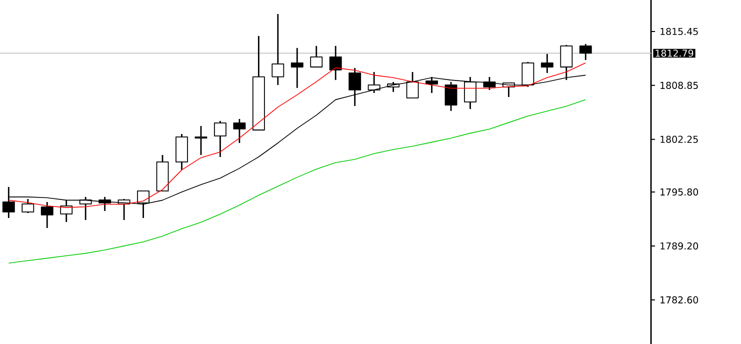  What do you see at coordinates (679, 85) in the screenshot?
I see `y-tick-label: 1808.85` at bounding box center [679, 85].